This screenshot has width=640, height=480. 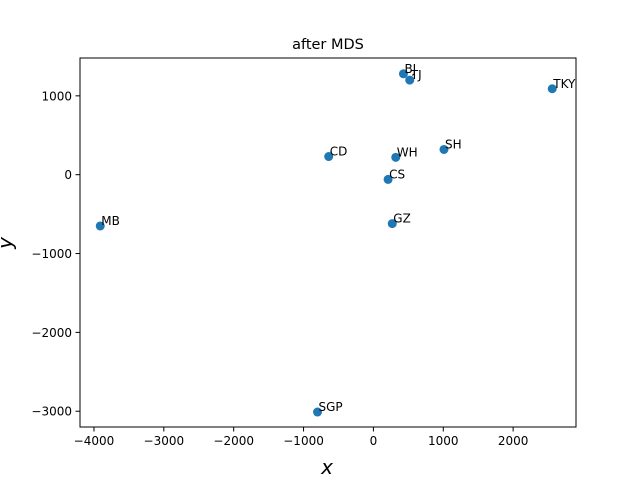 What do you see at coordinates (164, 441) in the screenshot?
I see `x-tick-label: −3000` at bounding box center [164, 441].